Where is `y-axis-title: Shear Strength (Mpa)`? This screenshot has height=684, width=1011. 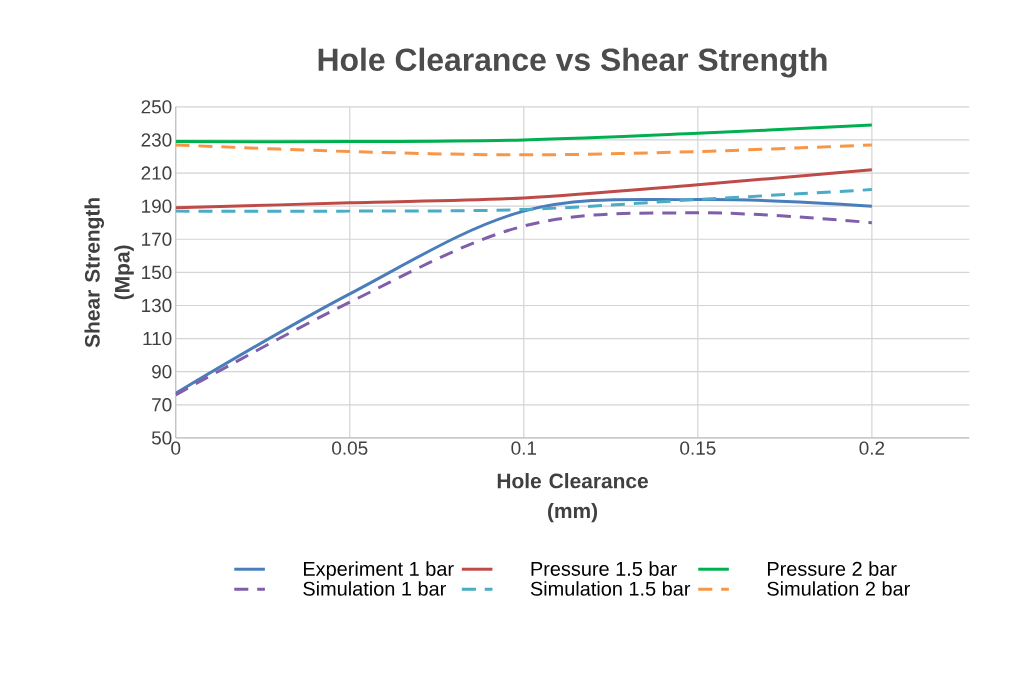
y-axis-title: Shear Strength (Mpa) is located at coordinates (109, 273).